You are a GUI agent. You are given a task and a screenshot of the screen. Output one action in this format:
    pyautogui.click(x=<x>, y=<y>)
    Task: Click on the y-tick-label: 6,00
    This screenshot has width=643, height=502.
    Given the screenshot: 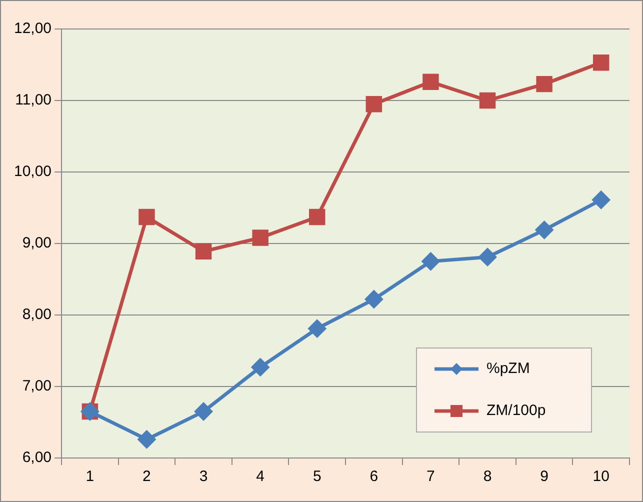 What is the action you would take?
    pyautogui.click(x=37, y=457)
    